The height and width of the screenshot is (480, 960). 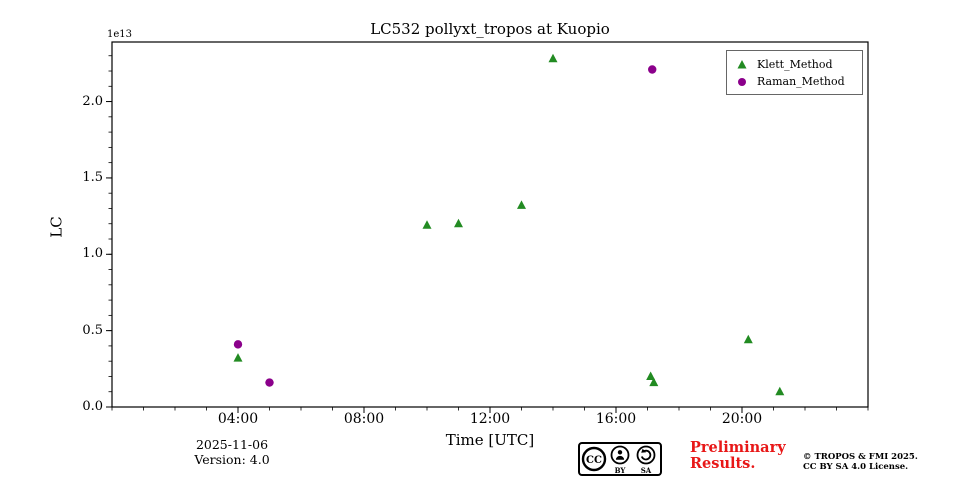 I want to click on legend-item-raman: Raman_Method, so click(x=794, y=81).